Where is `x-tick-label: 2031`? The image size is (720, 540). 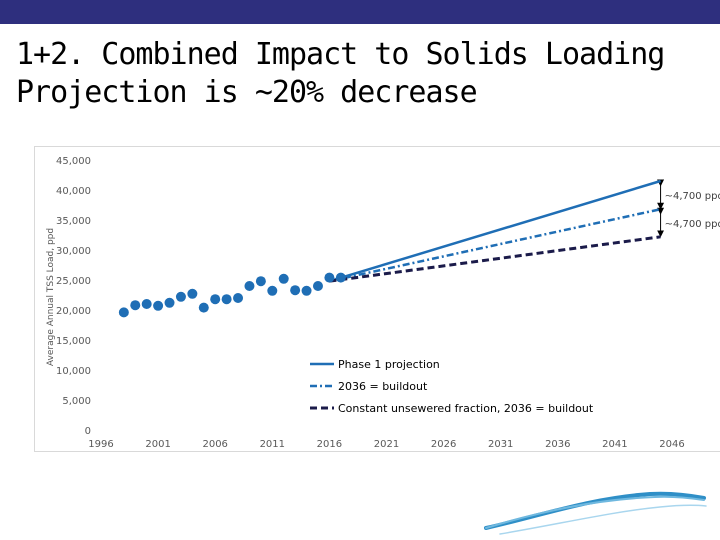 x-tick-label: 2031 is located at coordinates (500, 444).